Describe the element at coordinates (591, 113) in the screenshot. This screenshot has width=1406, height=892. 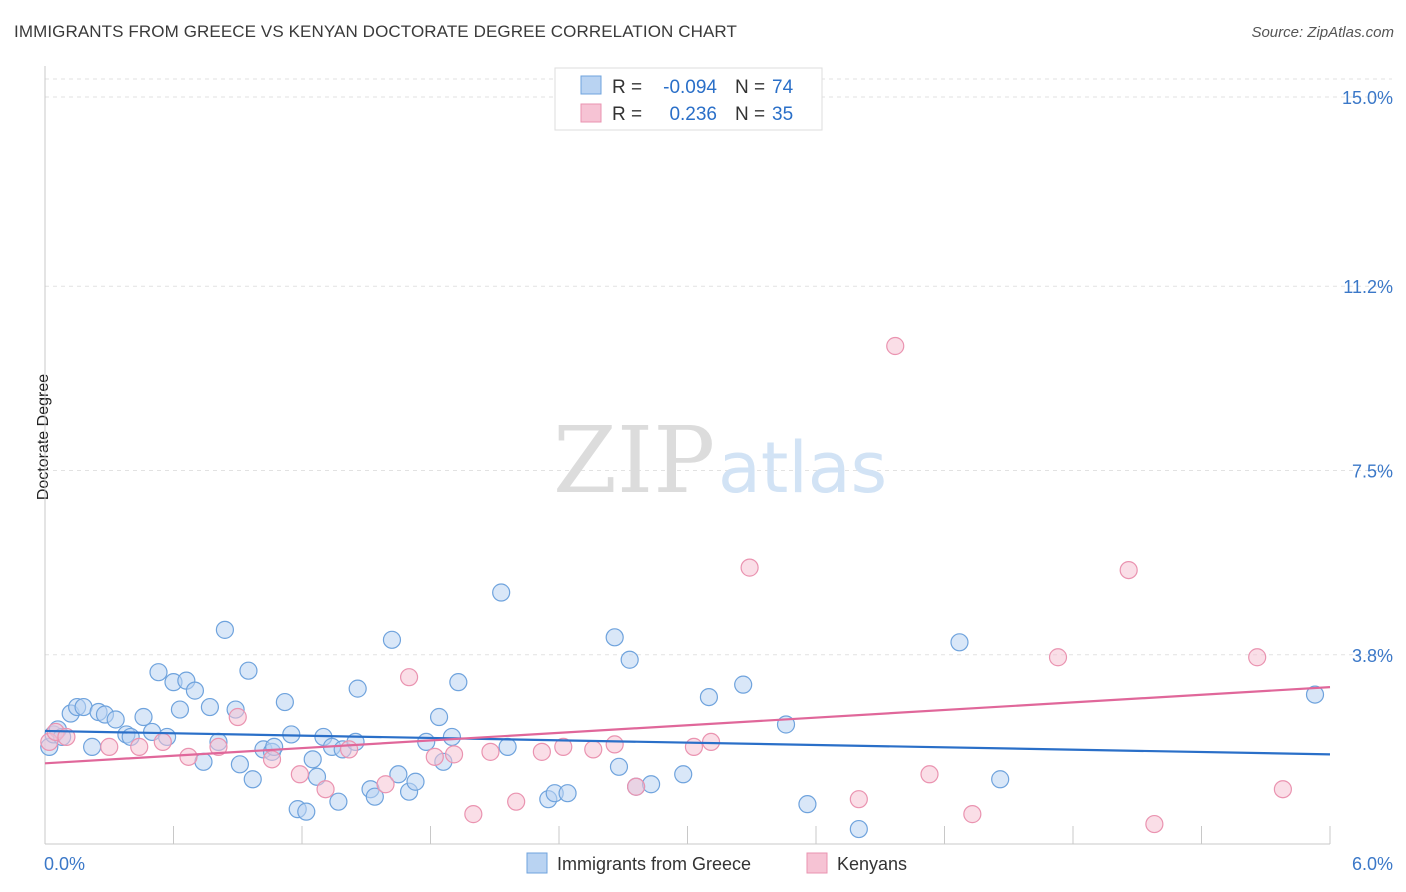
I see `legend-swatch-kenyans` at that location.